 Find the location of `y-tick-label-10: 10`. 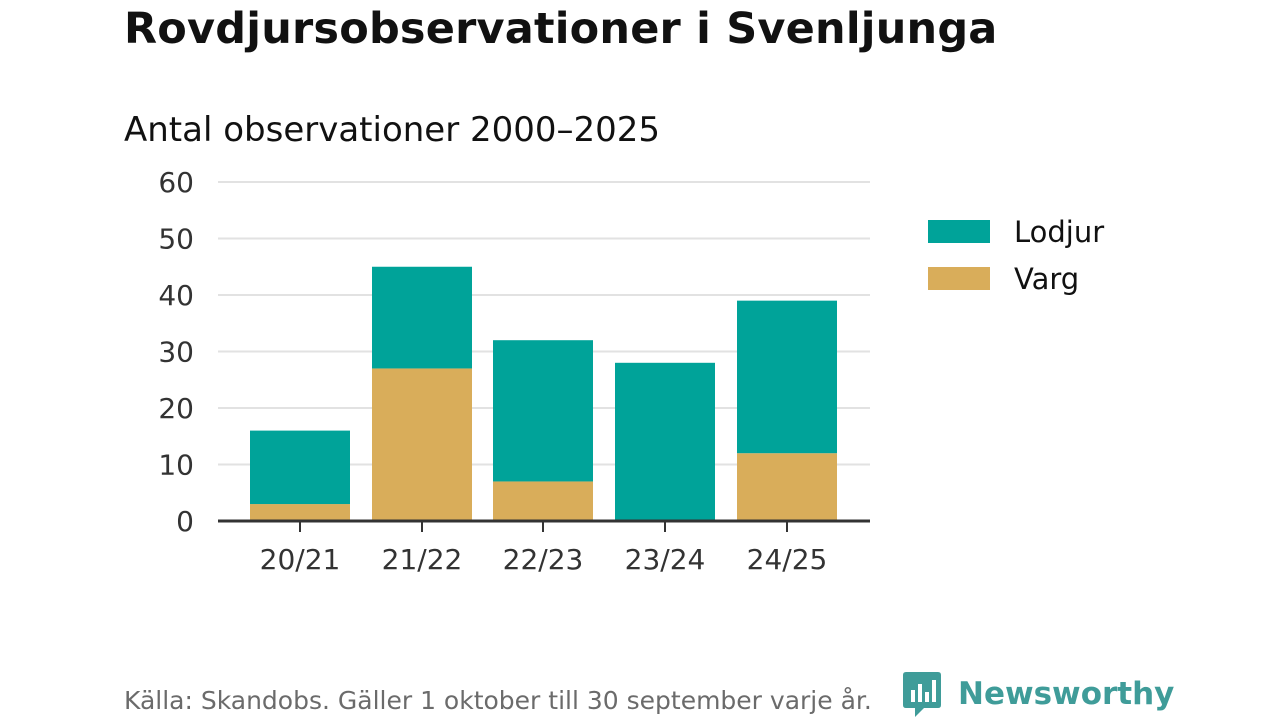

y-tick-label-10: 10 is located at coordinates (176, 465).